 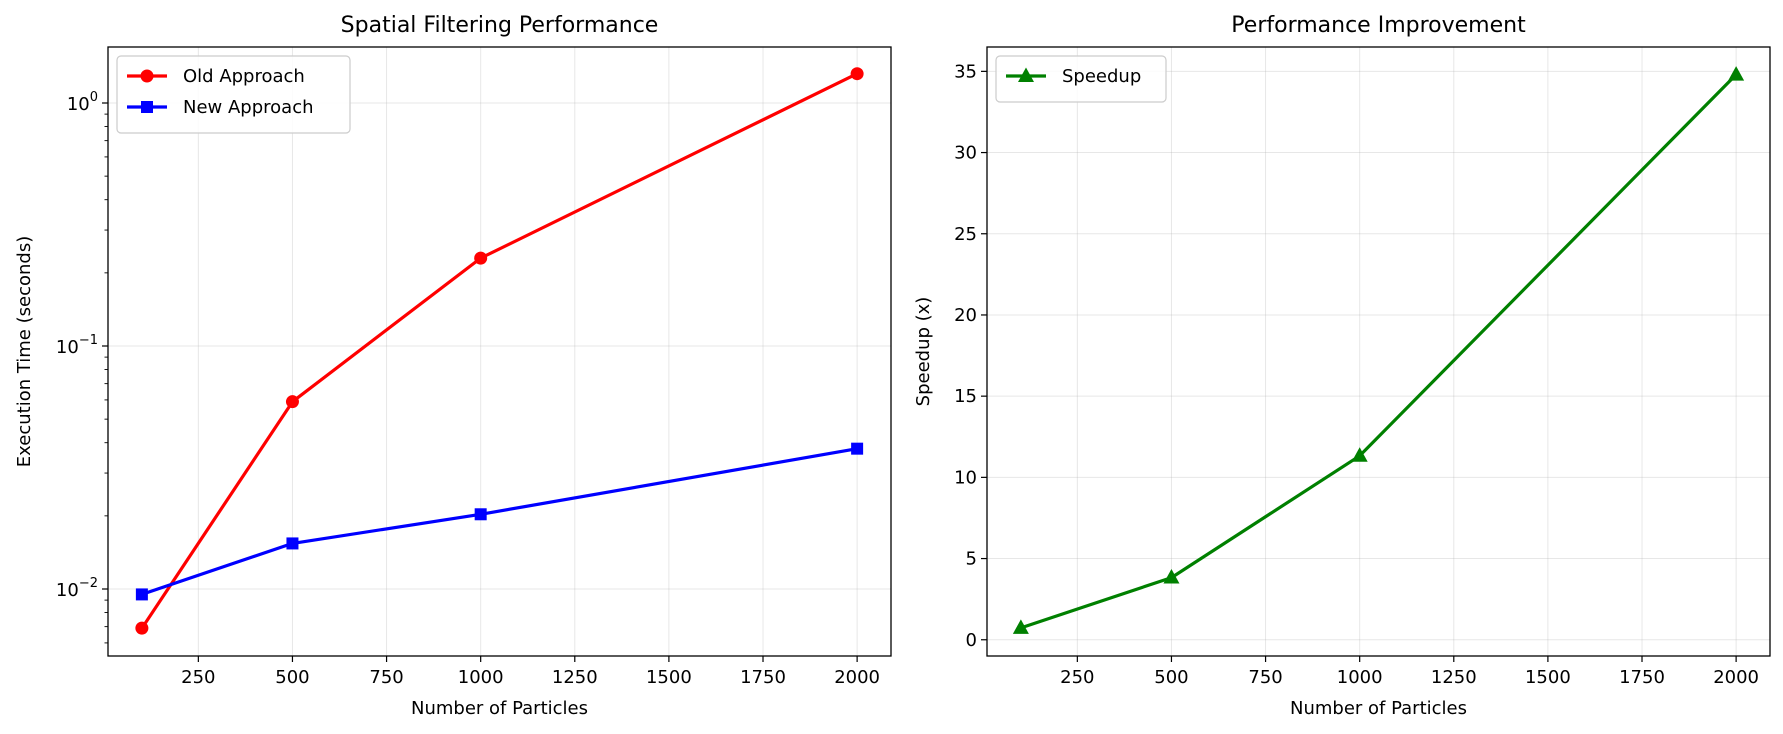 What do you see at coordinates (965, 477) in the screenshot?
I see `y-tick-label: 10` at bounding box center [965, 477].